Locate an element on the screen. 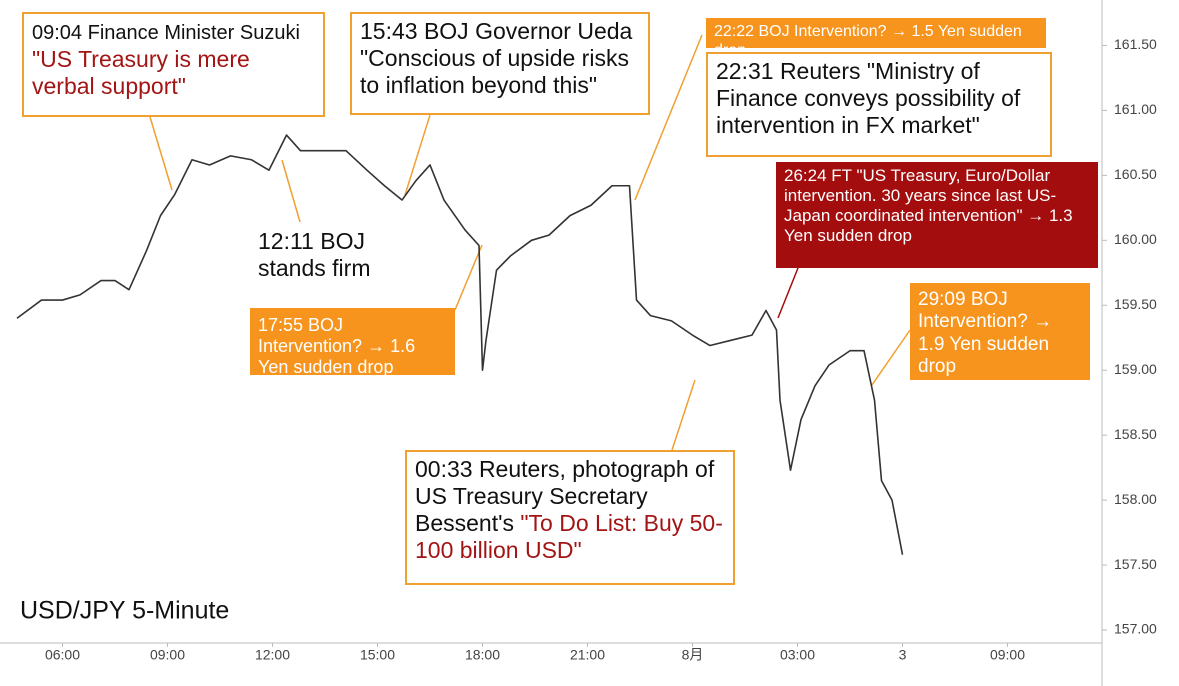  x-tick-label: 3 is located at coordinates (903, 655).